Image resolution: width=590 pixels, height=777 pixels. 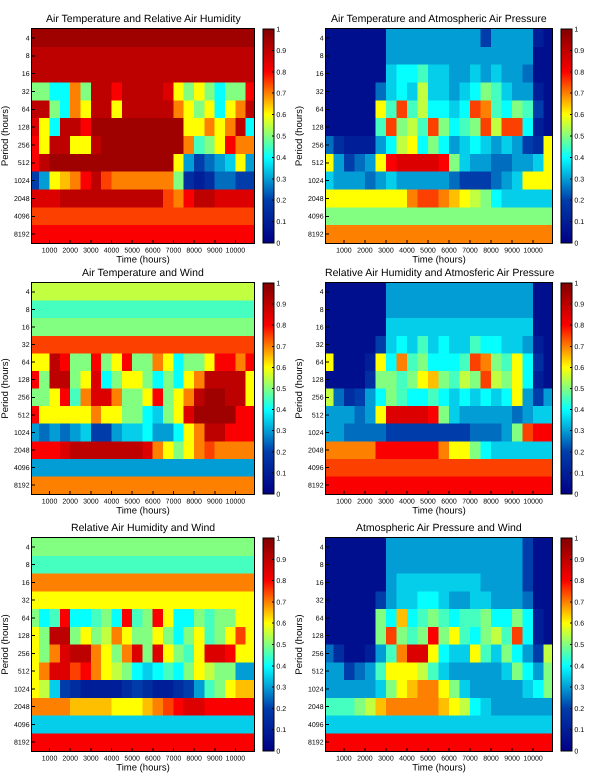 What do you see at coordinates (439, 19) in the screenshot?
I see `chart-title: Air Temperature and Atmospheric Air Pressure` at bounding box center [439, 19].